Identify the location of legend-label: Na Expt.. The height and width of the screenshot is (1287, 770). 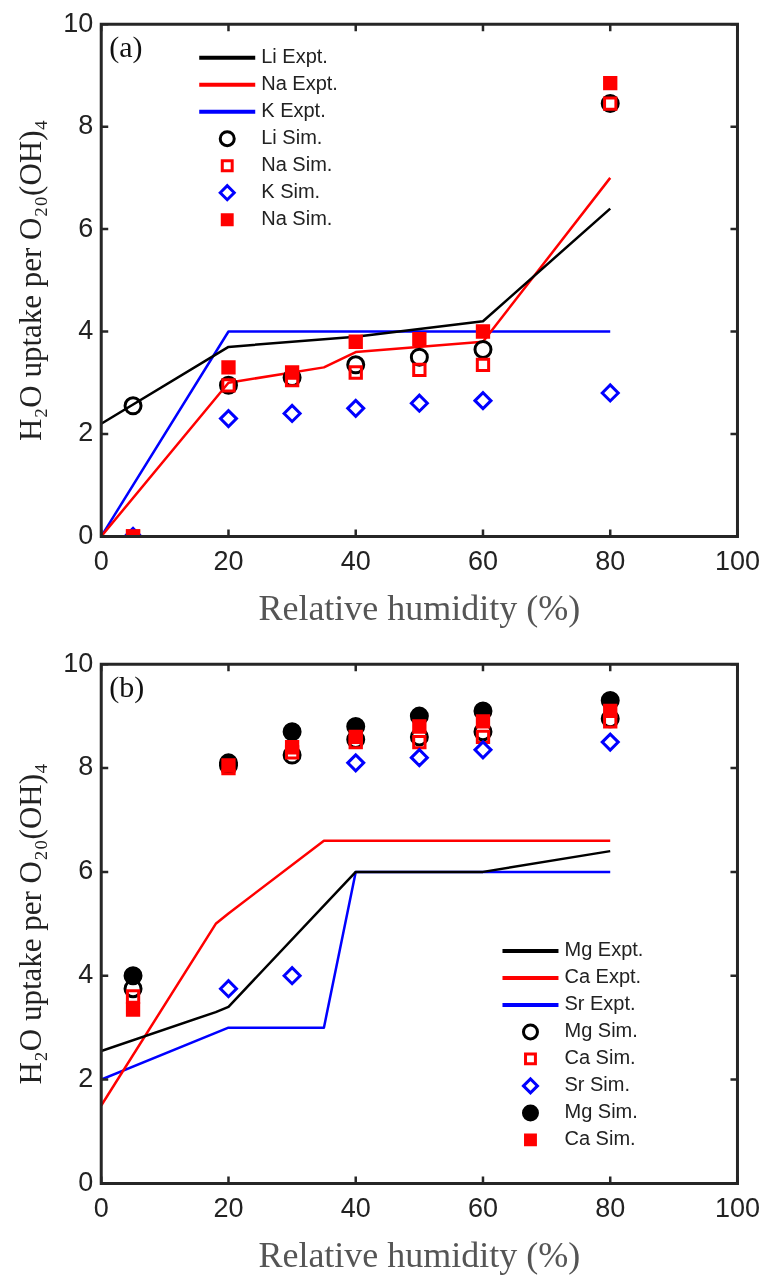
(299, 83).